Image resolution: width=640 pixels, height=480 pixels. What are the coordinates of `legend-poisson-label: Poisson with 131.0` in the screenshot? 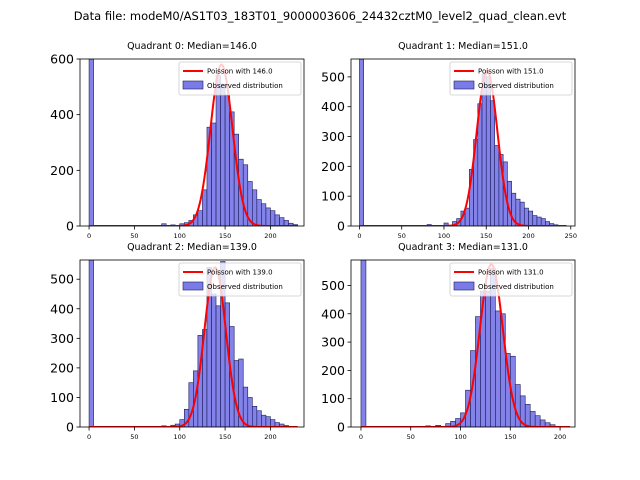 It's located at (511, 273).